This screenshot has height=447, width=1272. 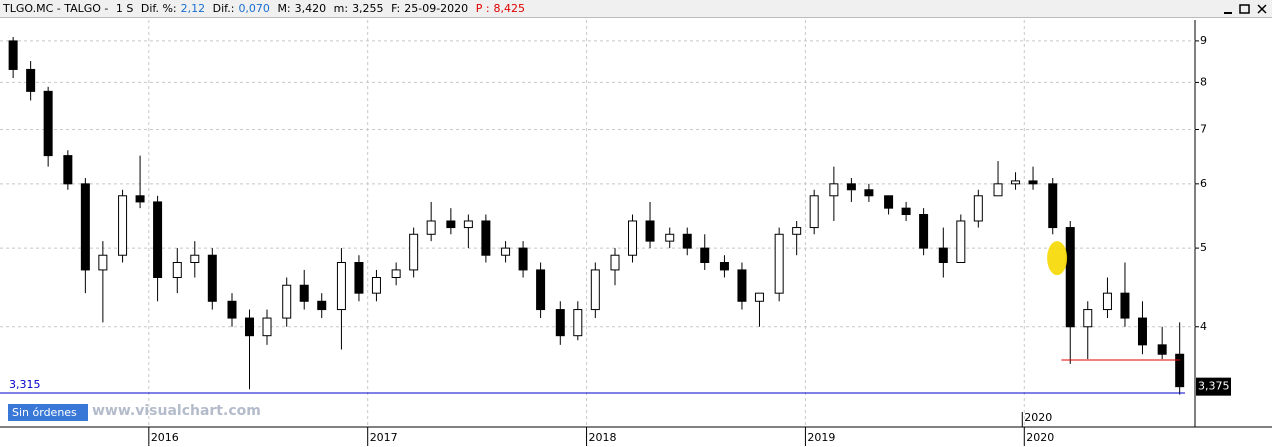 What do you see at coordinates (176, 411) in the screenshot?
I see `watermark: www.visualchart.com` at bounding box center [176, 411].